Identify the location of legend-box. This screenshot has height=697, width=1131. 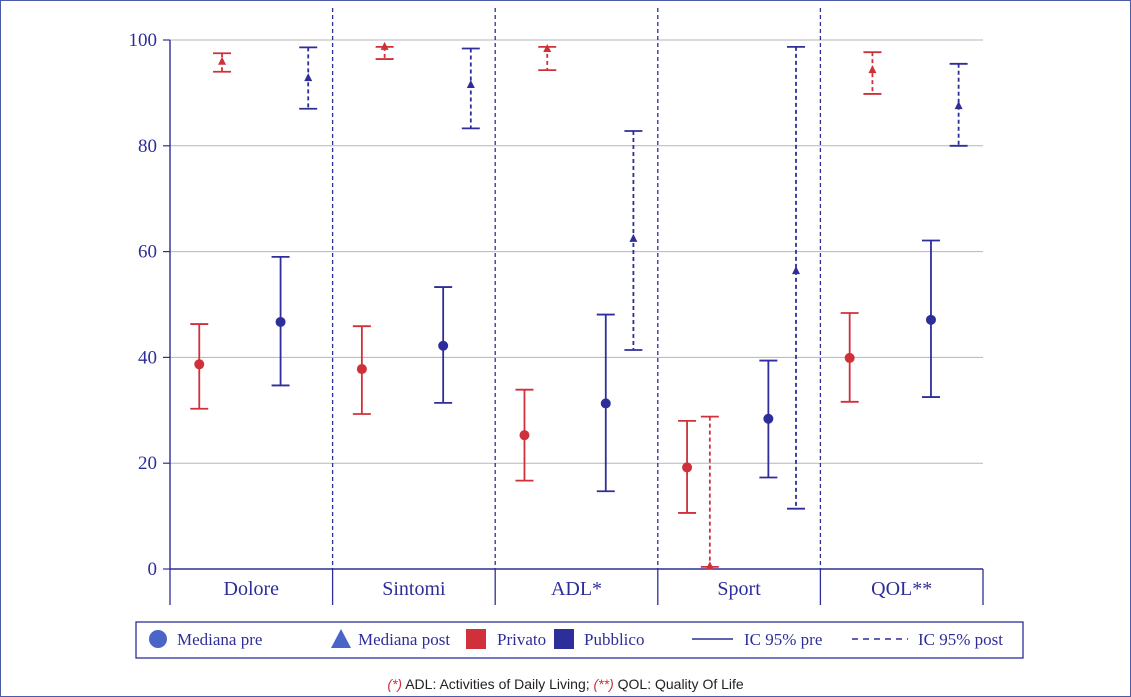
(579, 640).